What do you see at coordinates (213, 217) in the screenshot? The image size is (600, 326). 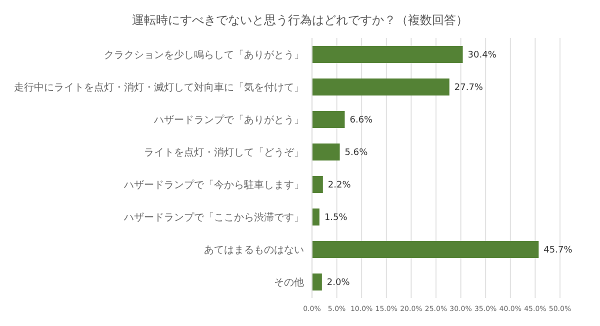 I see `y-tick-label: ハザードランプで「ここから渋滞です」` at bounding box center [213, 217].